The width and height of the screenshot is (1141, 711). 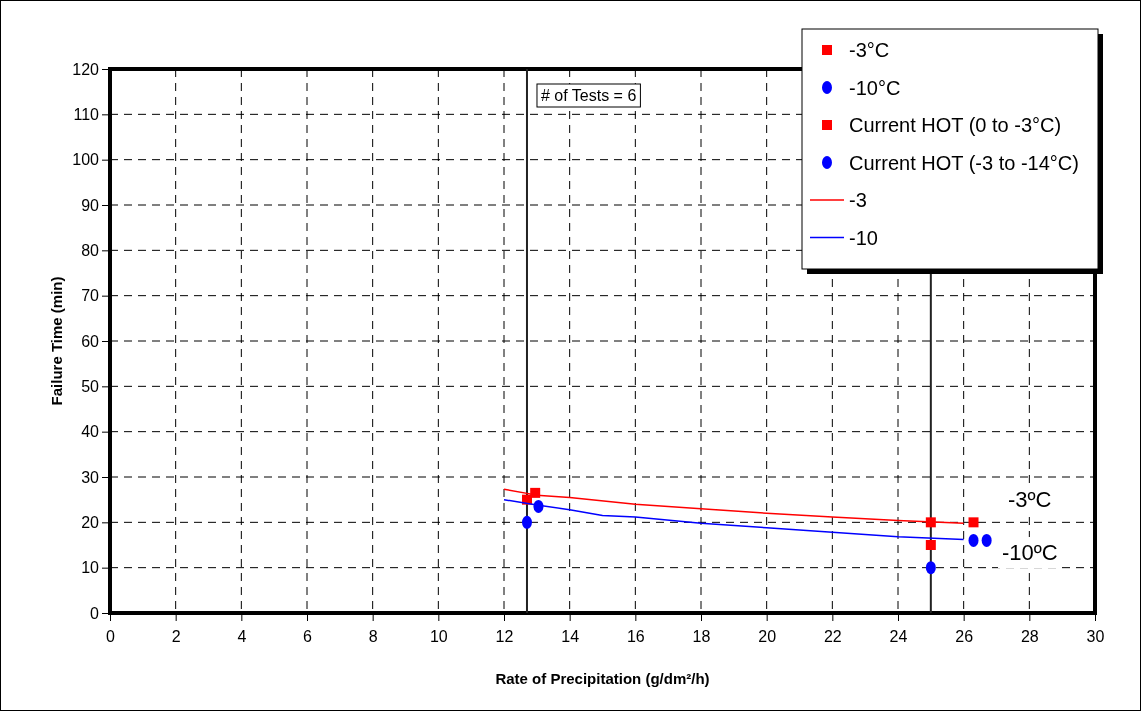 I want to click on x-tick-label: 16, so click(x=635, y=636).